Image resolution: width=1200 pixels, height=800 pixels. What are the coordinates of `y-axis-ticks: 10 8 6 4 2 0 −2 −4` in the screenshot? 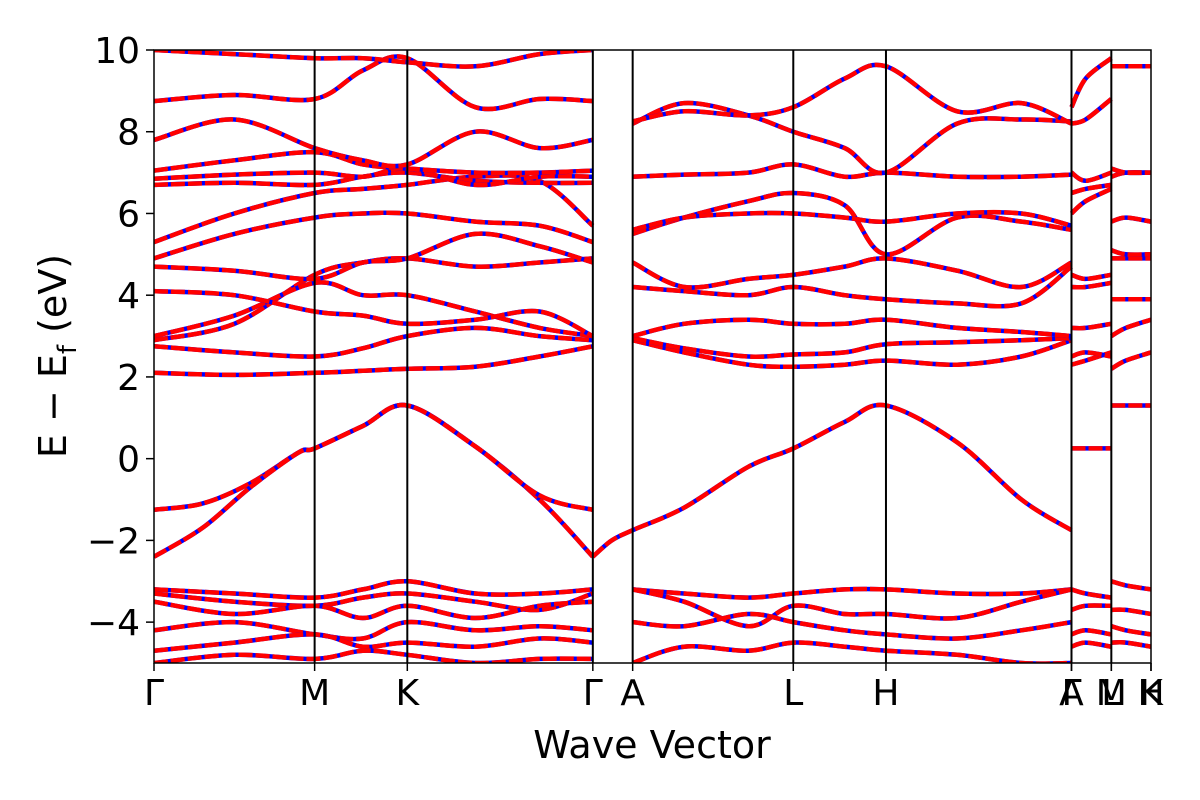 It's located at (120, 337).